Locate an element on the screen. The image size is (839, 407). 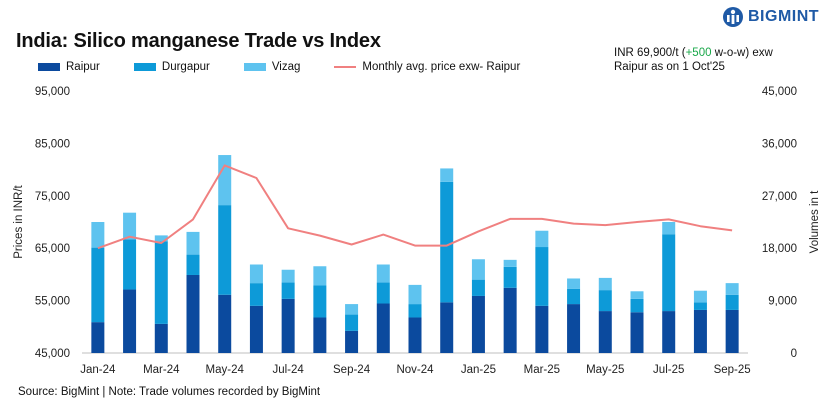
legend-label-price: Monthly avg. price exw- Raipur is located at coordinates (441, 67).